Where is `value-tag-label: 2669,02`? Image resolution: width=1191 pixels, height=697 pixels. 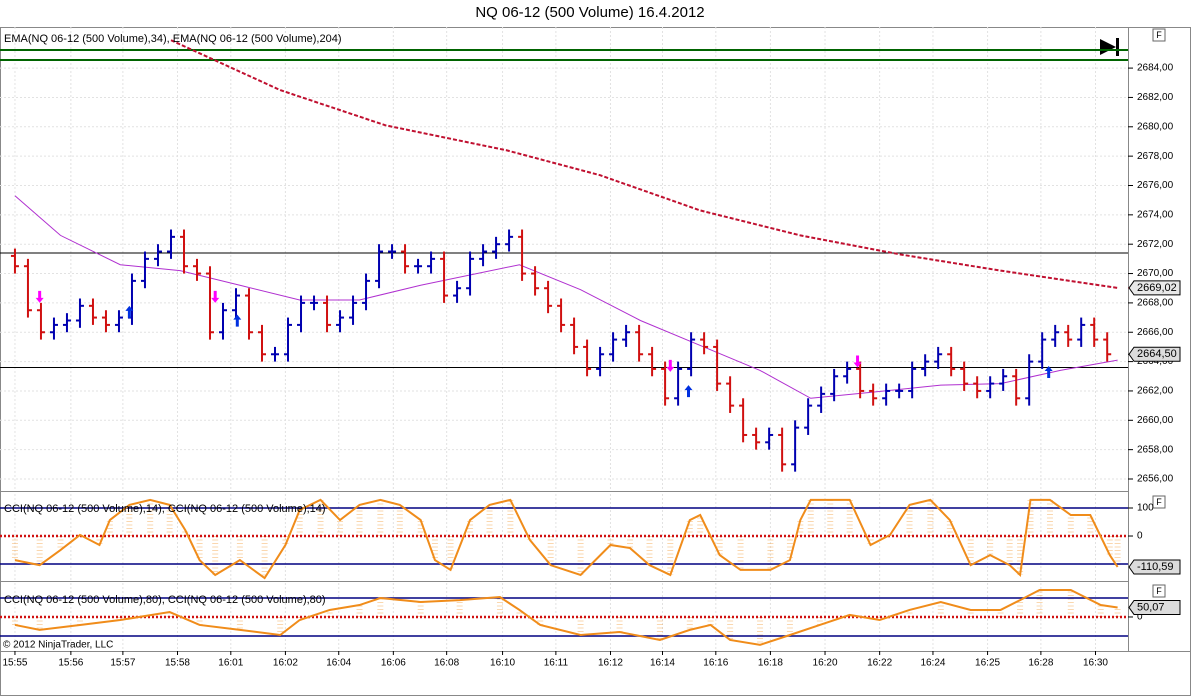
value-tag-label: 2669,02 is located at coordinates (1157, 288).